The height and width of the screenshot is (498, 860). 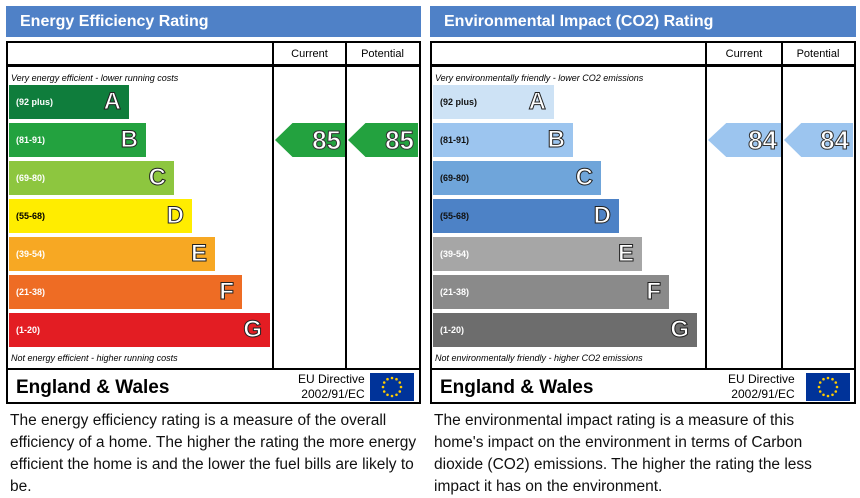 What do you see at coordinates (744, 140) in the screenshot?
I see `current-rating-arrow: 84` at bounding box center [744, 140].